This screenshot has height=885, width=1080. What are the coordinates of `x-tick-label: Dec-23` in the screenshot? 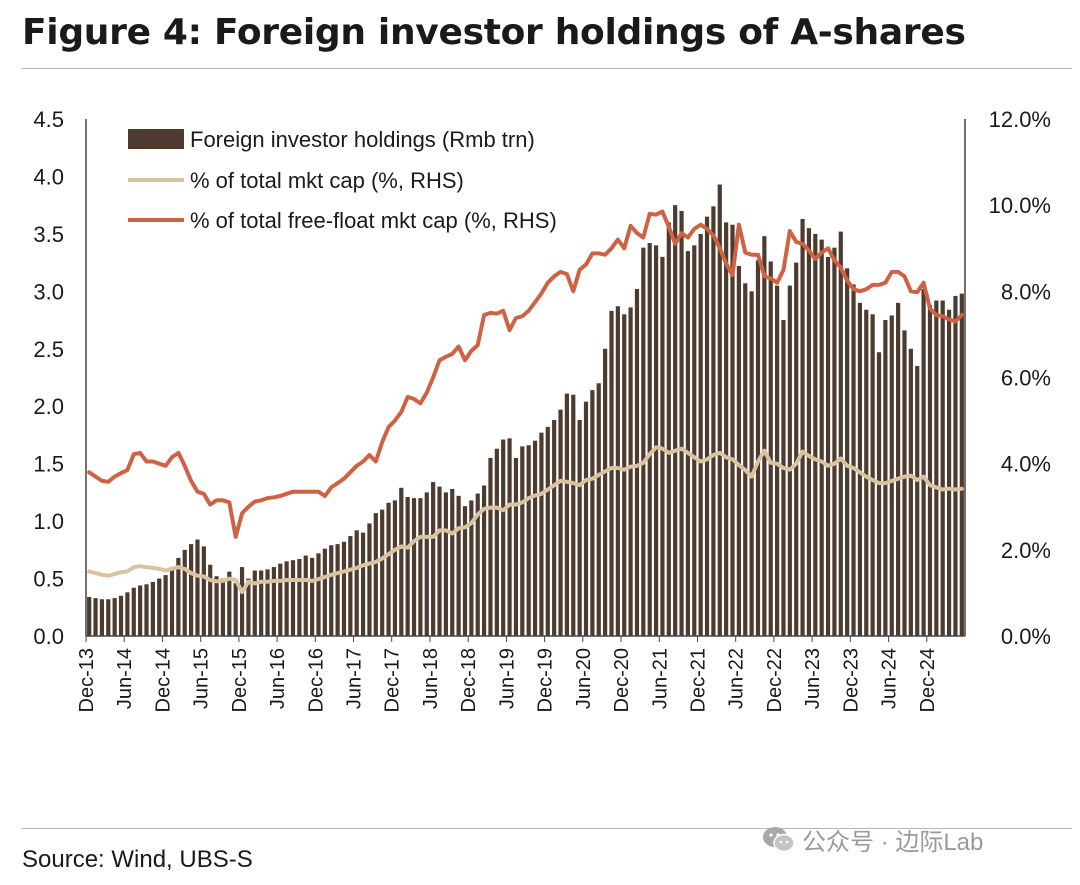 It's located at (851, 680).